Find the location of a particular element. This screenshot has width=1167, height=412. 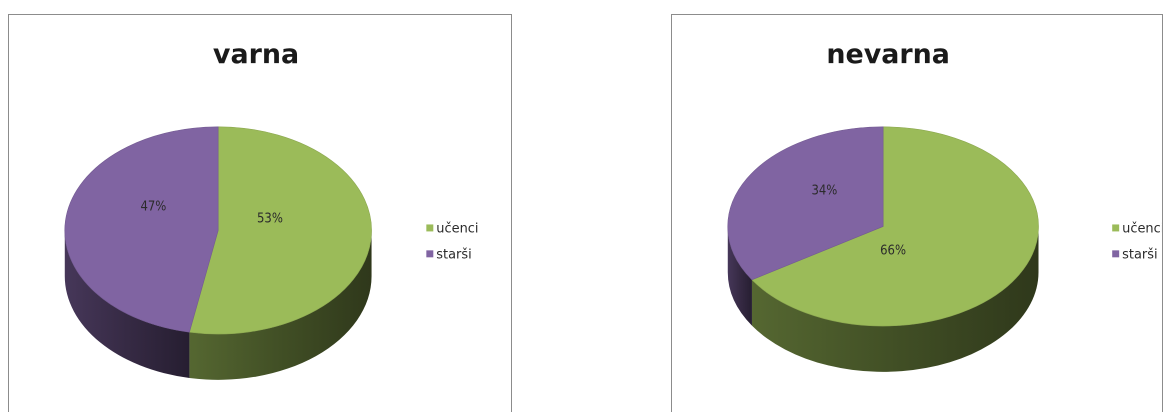

chart-title: nevarna is located at coordinates (888, 54).